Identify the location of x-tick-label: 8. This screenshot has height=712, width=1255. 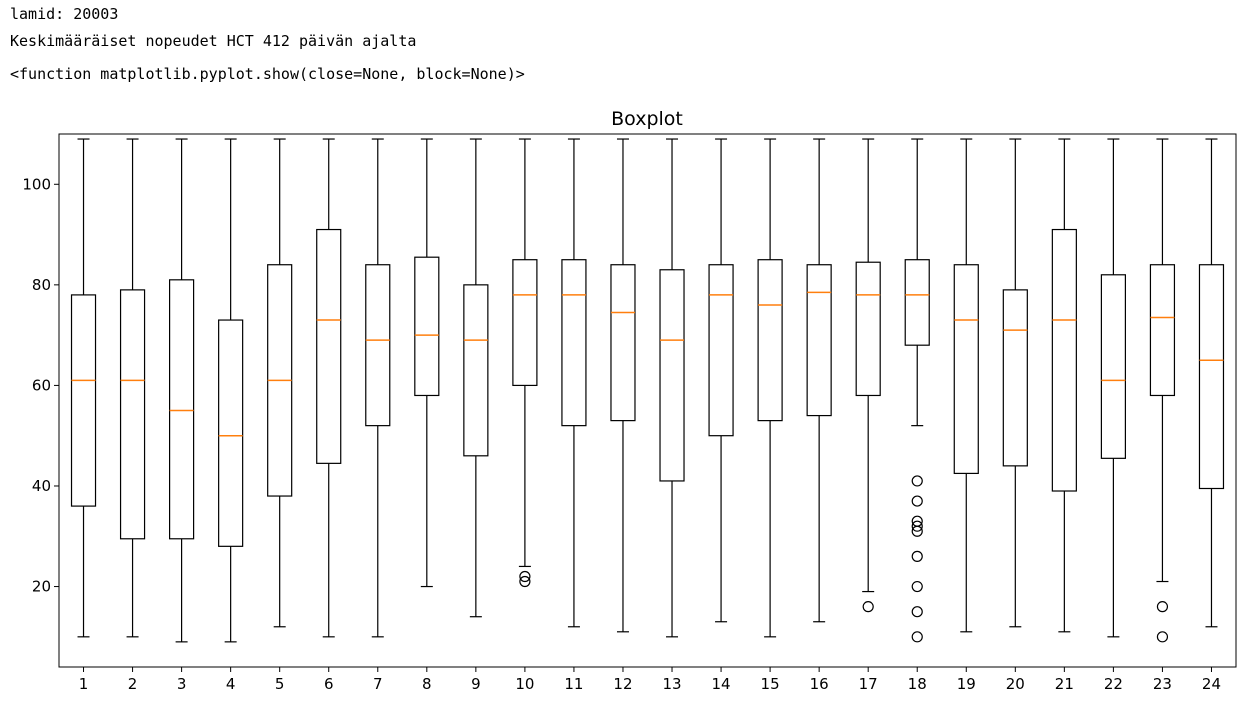
(427, 684).